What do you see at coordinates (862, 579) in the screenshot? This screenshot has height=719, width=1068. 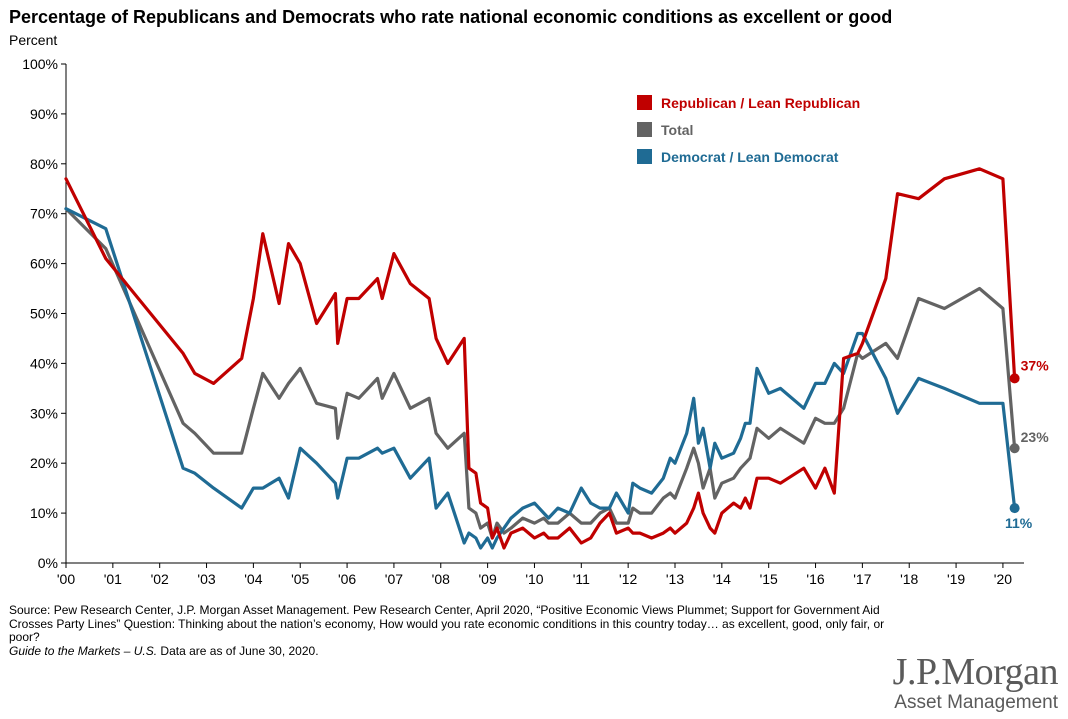 I see `x-tick-label: '17` at bounding box center [862, 579].